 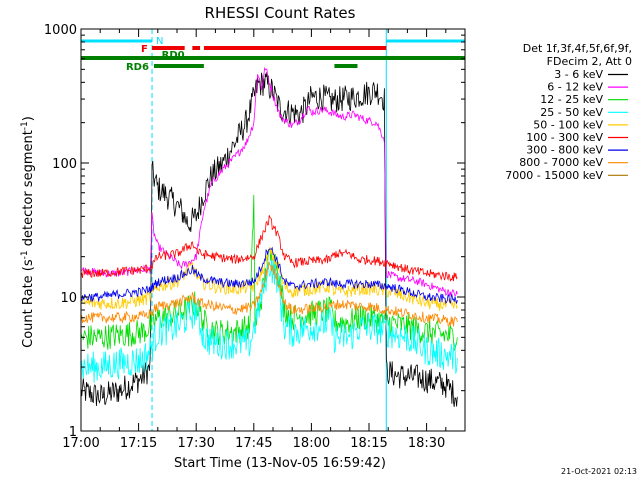 I want to click on legend-header-line-2: FDecim 2, Att 0, so click(x=589, y=61).